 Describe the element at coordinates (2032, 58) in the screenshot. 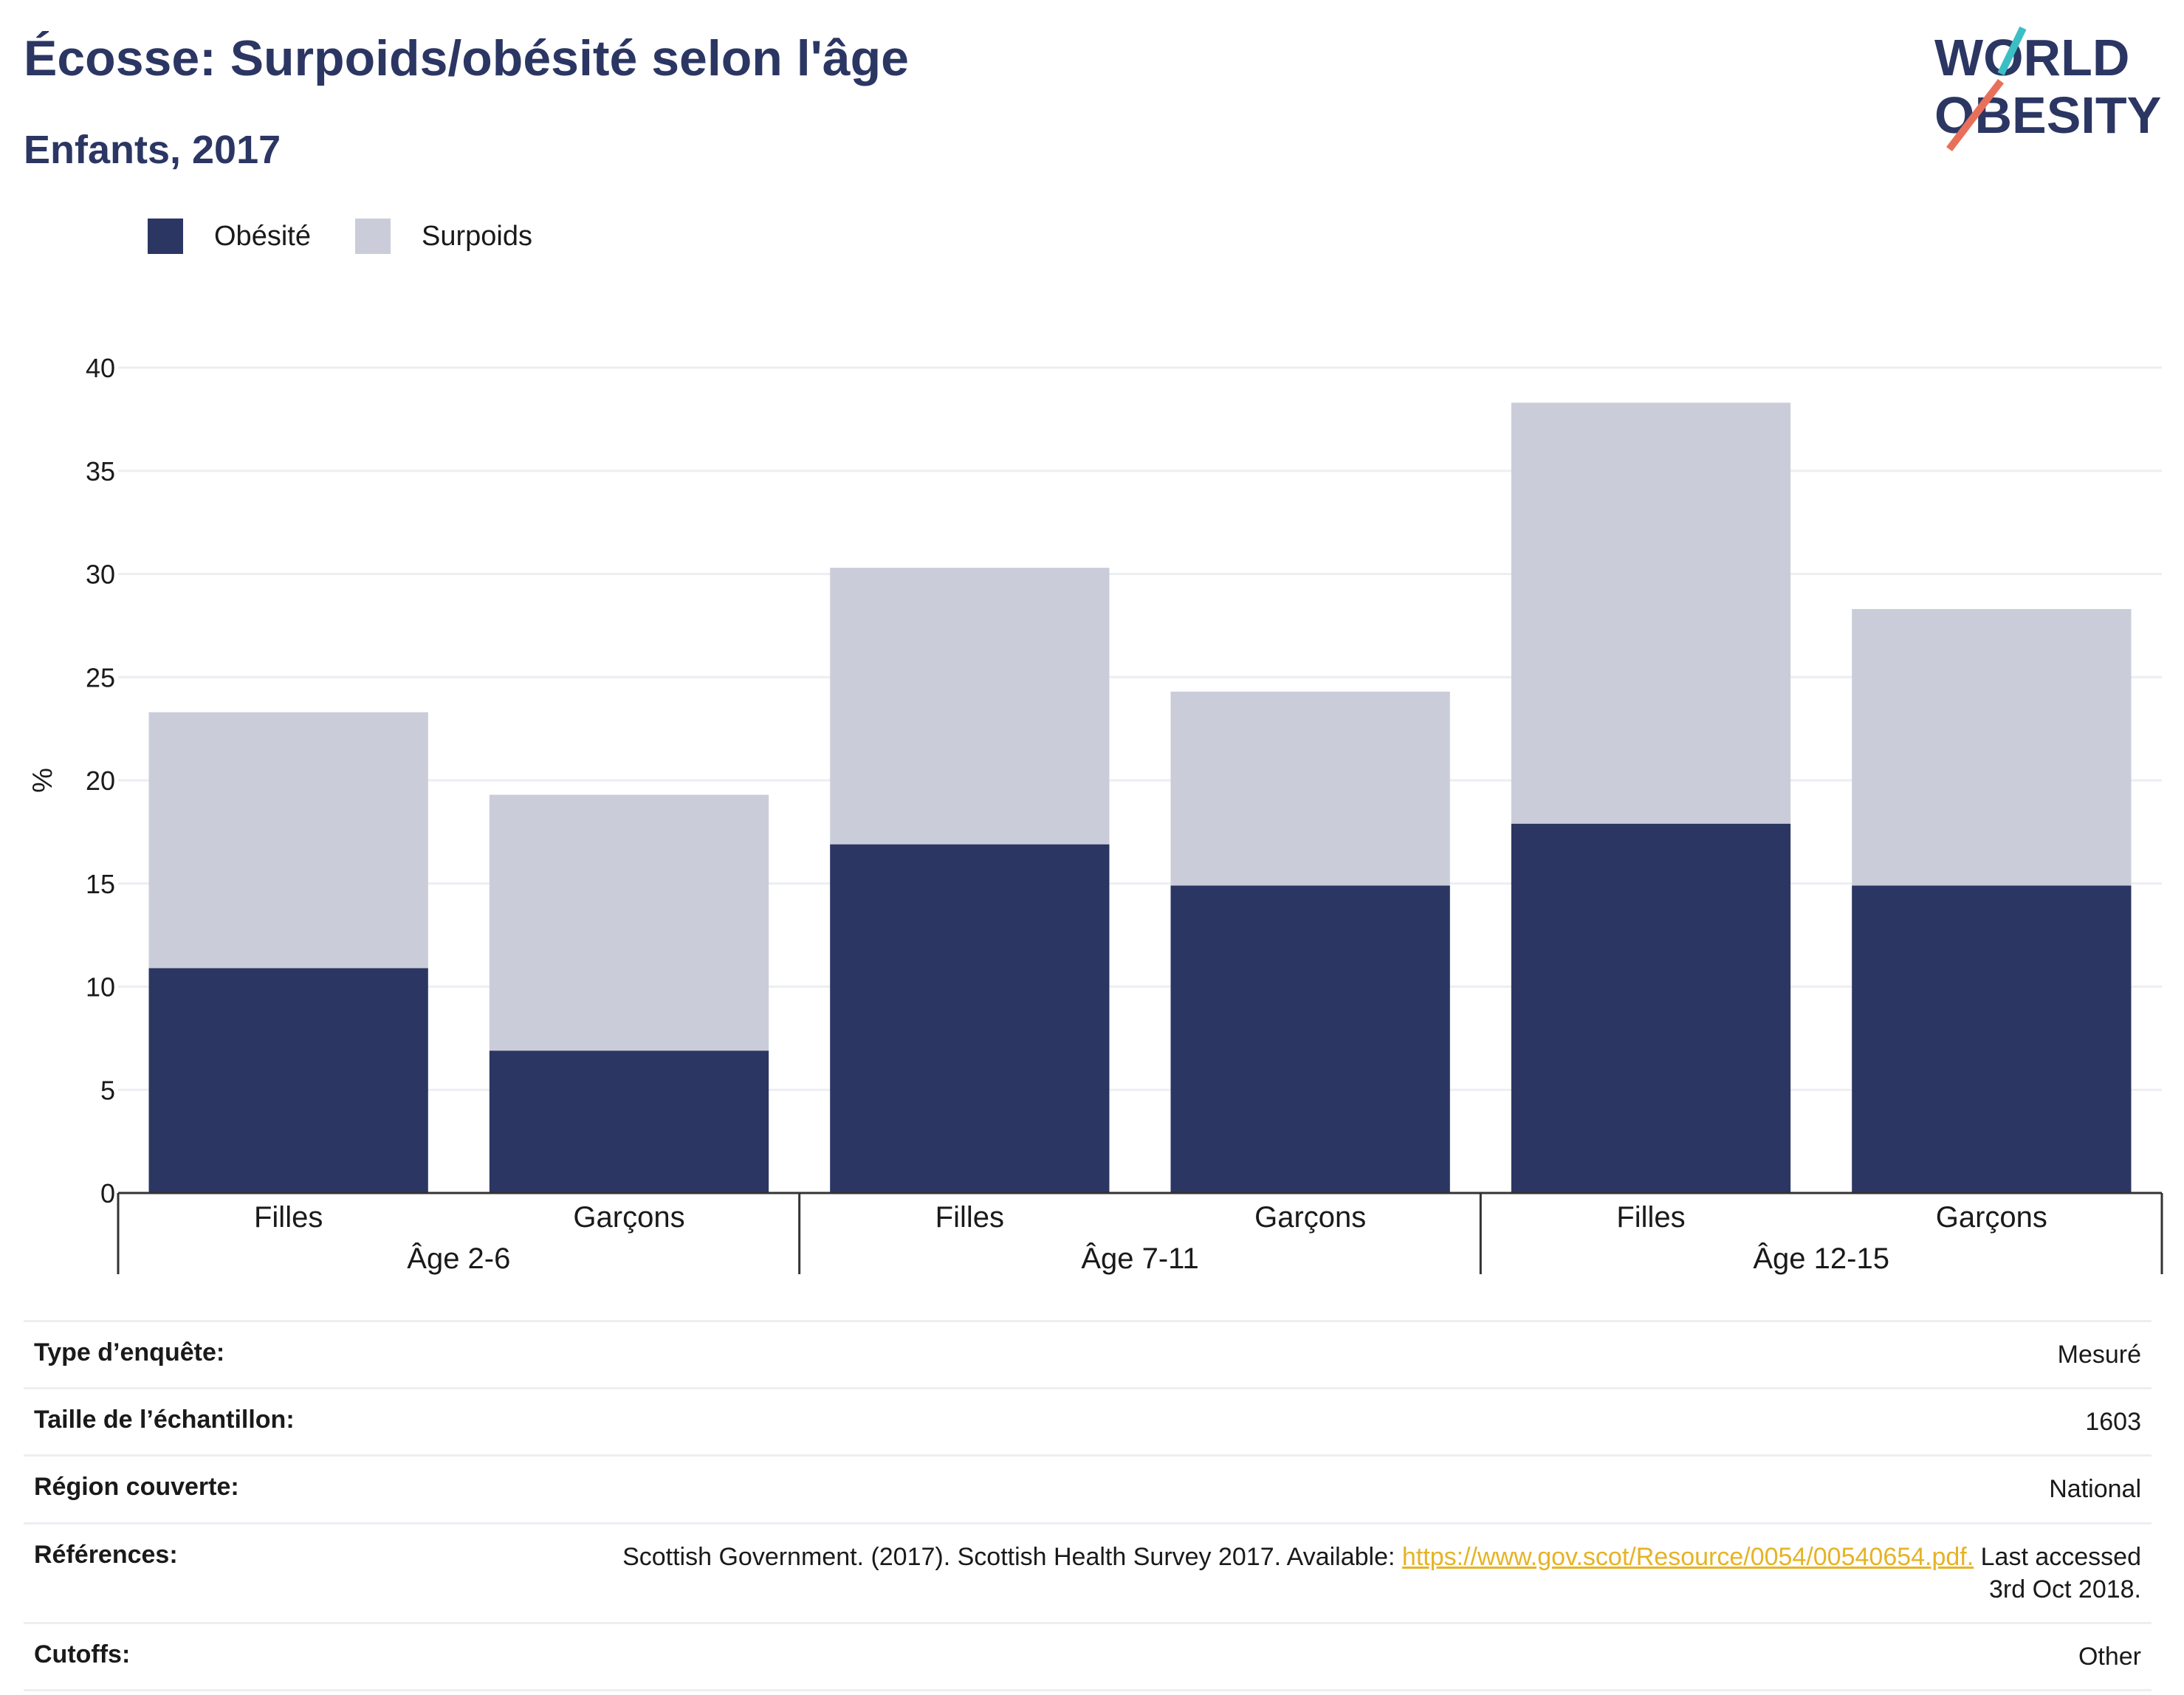

I see `logo-text-world: WORLD` at that location.